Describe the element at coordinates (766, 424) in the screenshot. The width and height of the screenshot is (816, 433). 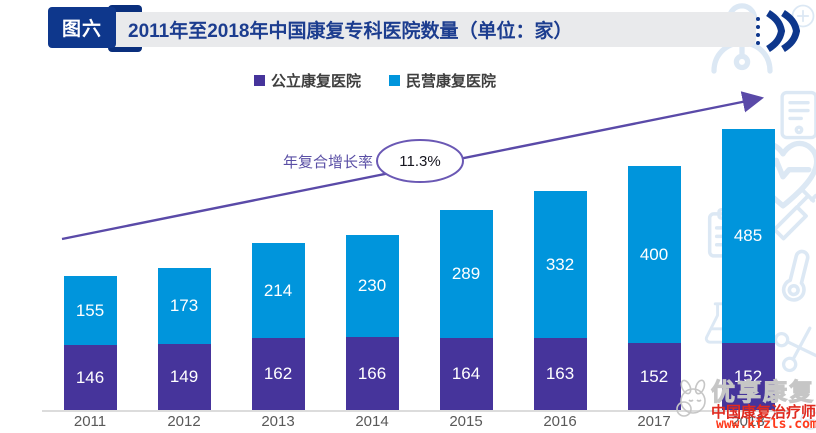
I see `watermark-url: www.kfzls.com` at that location.